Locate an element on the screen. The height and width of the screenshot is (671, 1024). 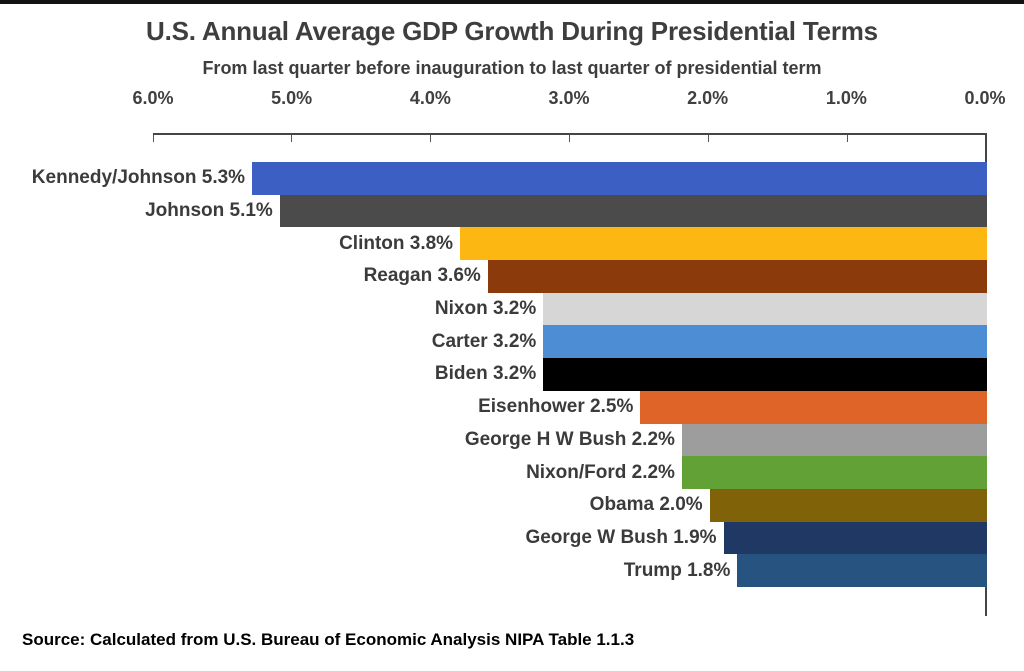
bar-row: Biden 3.2% is located at coordinates (493, 374).